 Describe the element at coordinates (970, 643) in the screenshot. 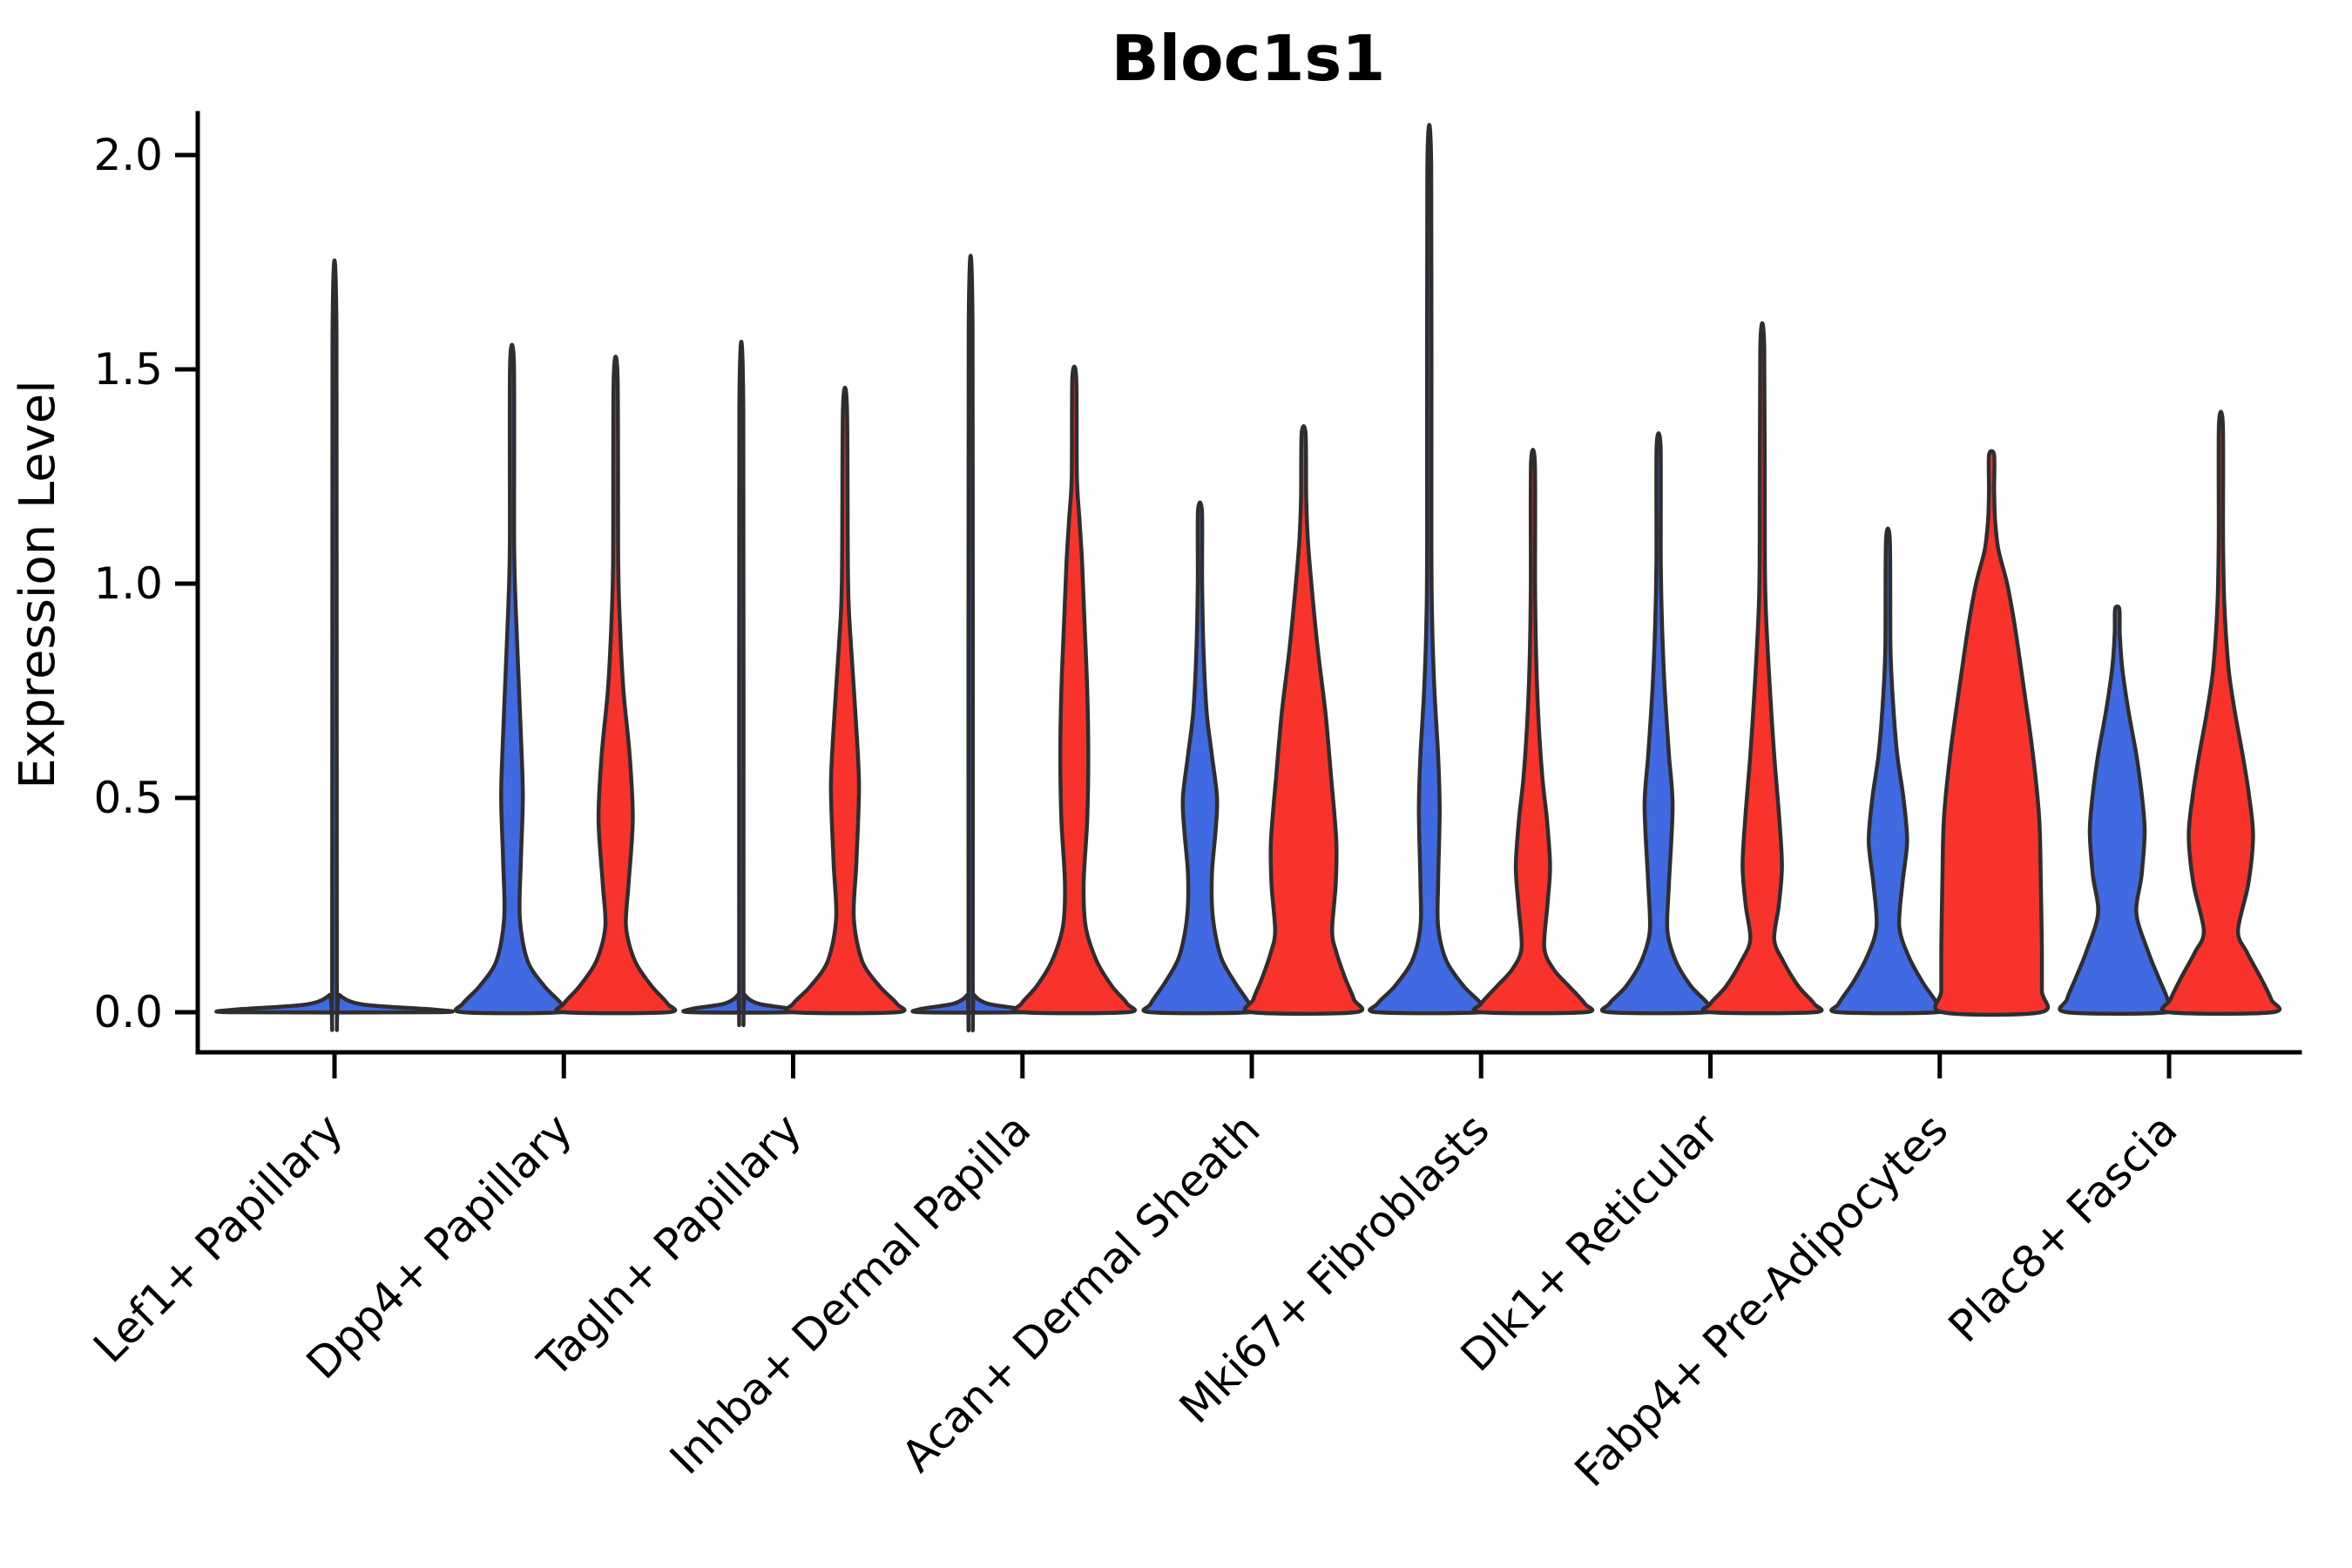

I see `violin-inhba+-left` at that location.